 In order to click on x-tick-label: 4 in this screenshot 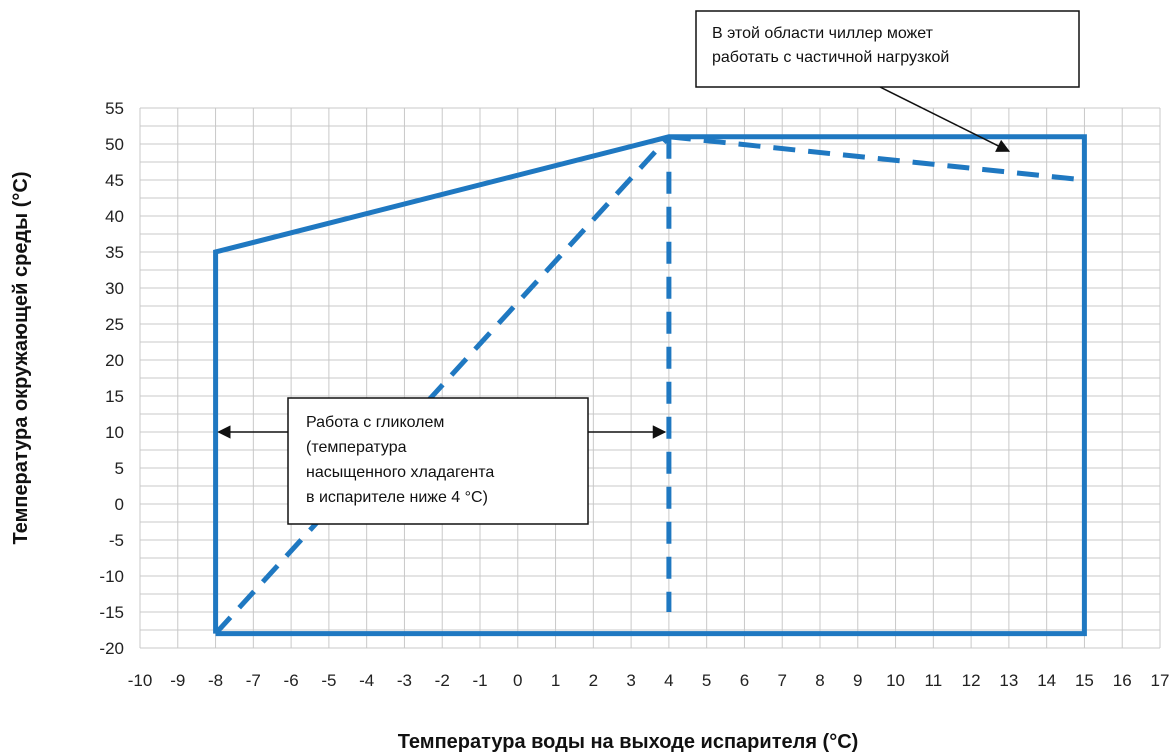, I will do `click(668, 680)`.